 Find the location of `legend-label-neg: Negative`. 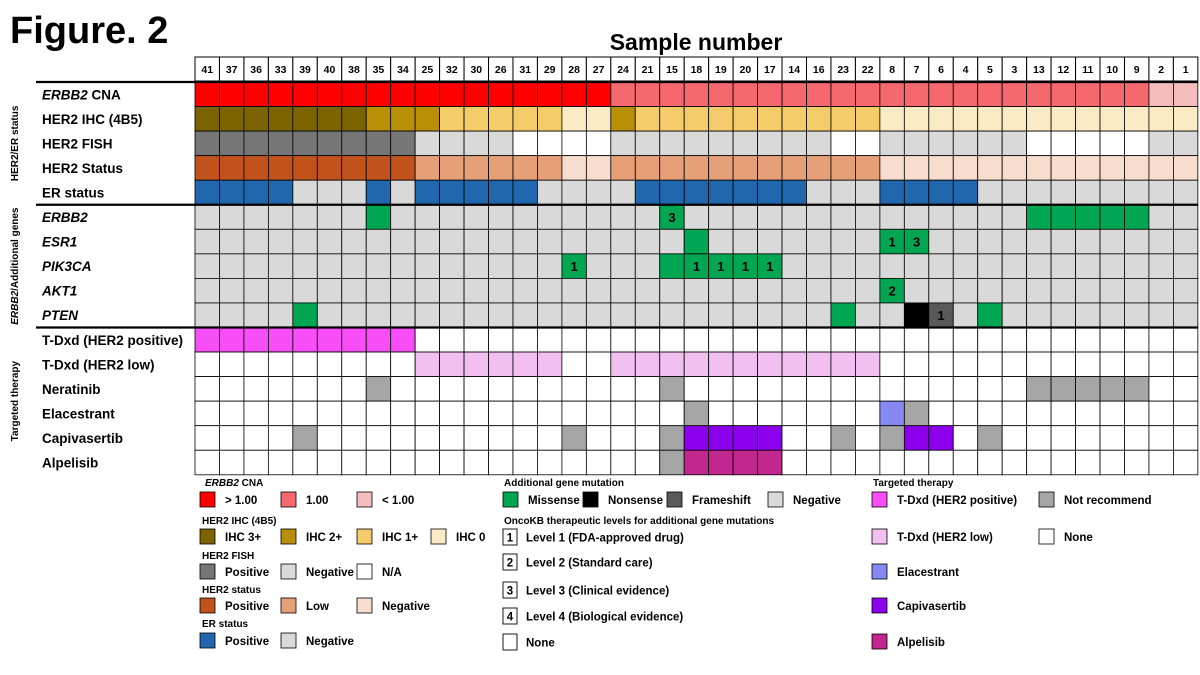

legend-label-neg: Negative is located at coordinates (330, 573).